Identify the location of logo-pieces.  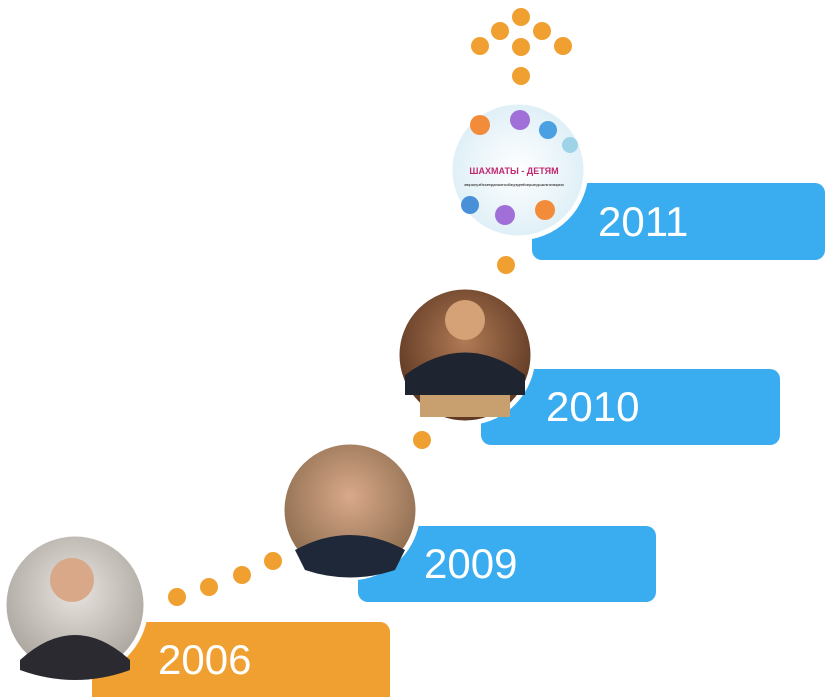
(519, 167).